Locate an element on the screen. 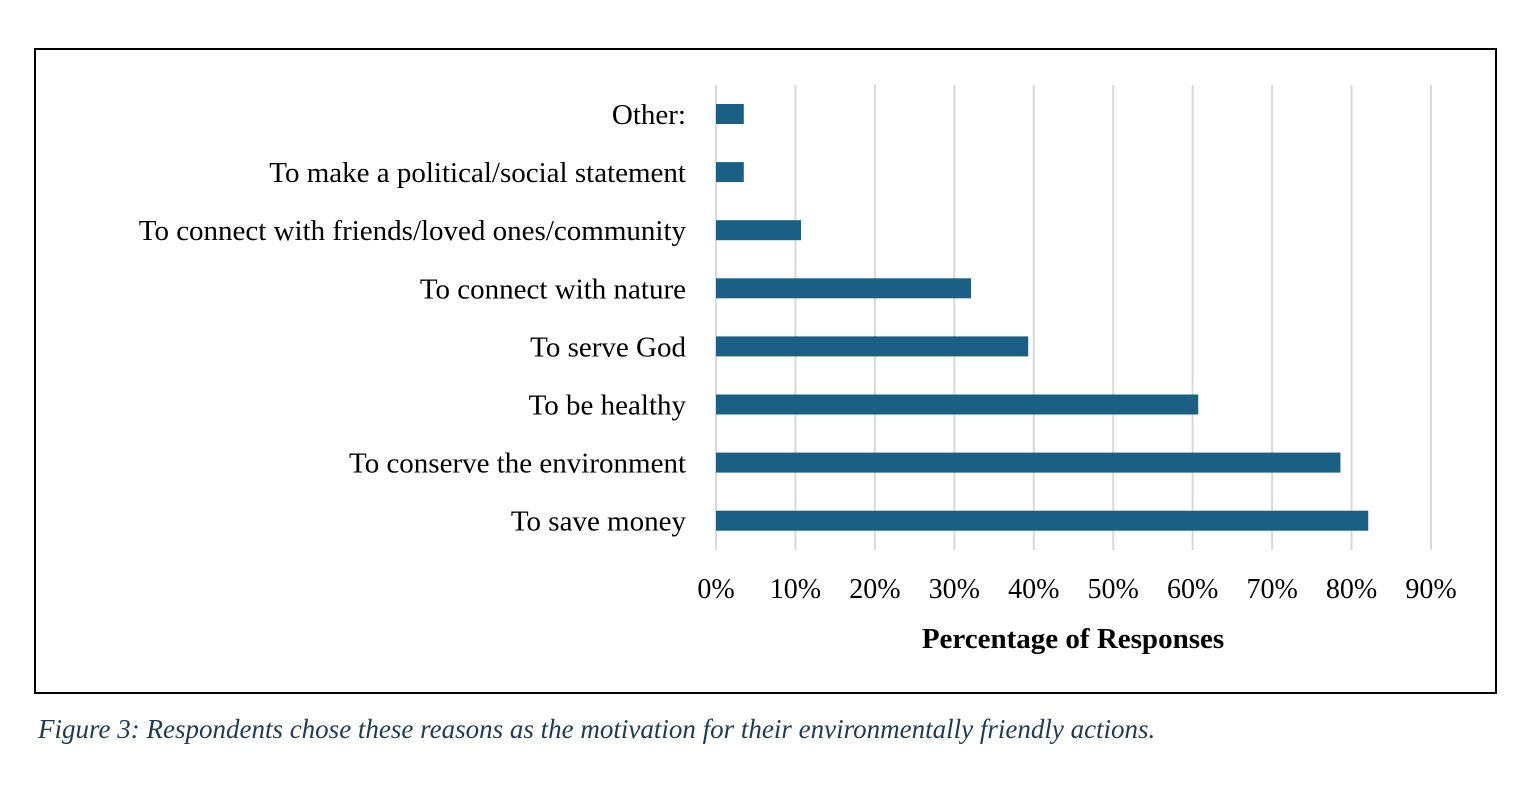  x-tick-label: 60% is located at coordinates (1192, 589).